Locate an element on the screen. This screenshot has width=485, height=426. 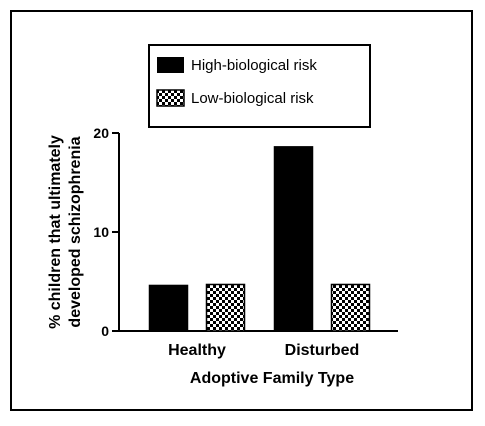
x-axis-title: Adoptive Family Type is located at coordinates (272, 378).